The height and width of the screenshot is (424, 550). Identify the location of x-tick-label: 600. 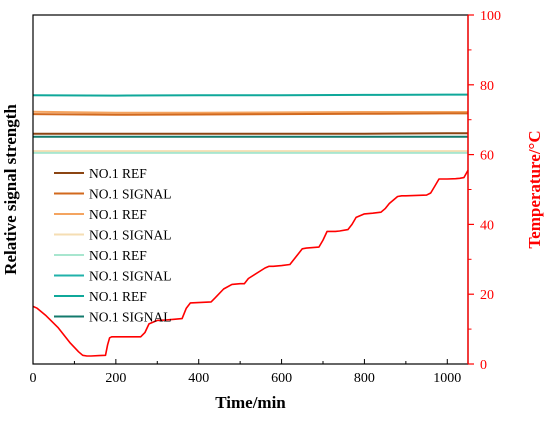
(281, 378).